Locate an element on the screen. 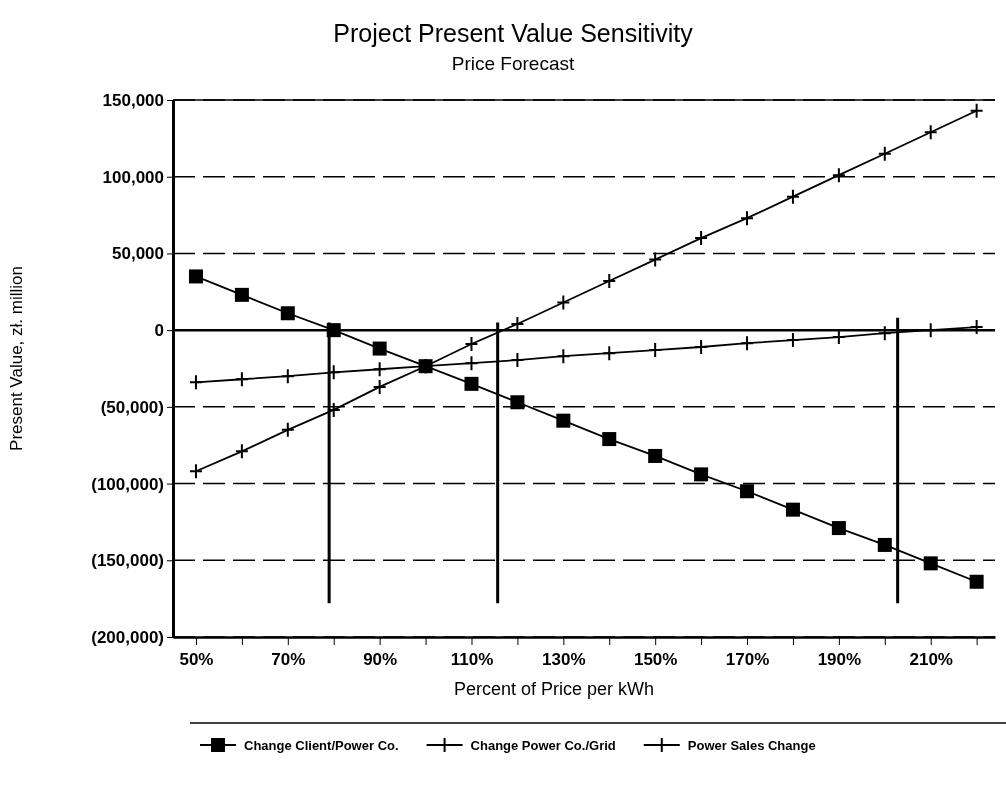 The image size is (1006, 785). x-tick-label: 70% is located at coordinates (288, 659).